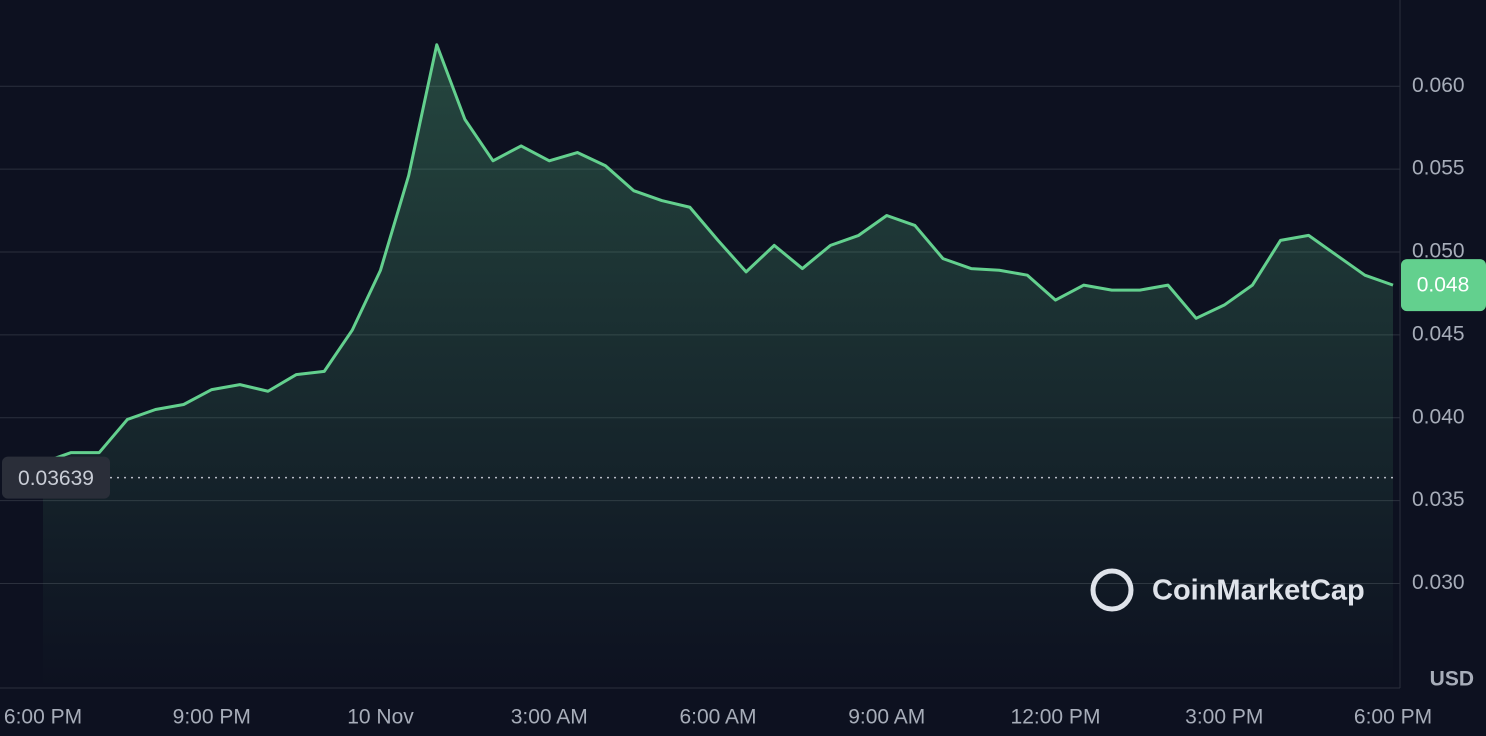 The image size is (1486, 736). What do you see at coordinates (212, 717) in the screenshot?
I see `x-tick-label: 9:00 PM` at bounding box center [212, 717].